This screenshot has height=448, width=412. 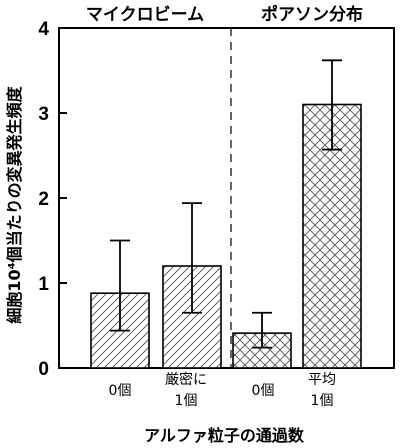 What do you see at coordinates (14, 204) in the screenshot?
I see `y-axis-title: 細胞10⁴個当たりの変異発生頻度` at bounding box center [14, 204].